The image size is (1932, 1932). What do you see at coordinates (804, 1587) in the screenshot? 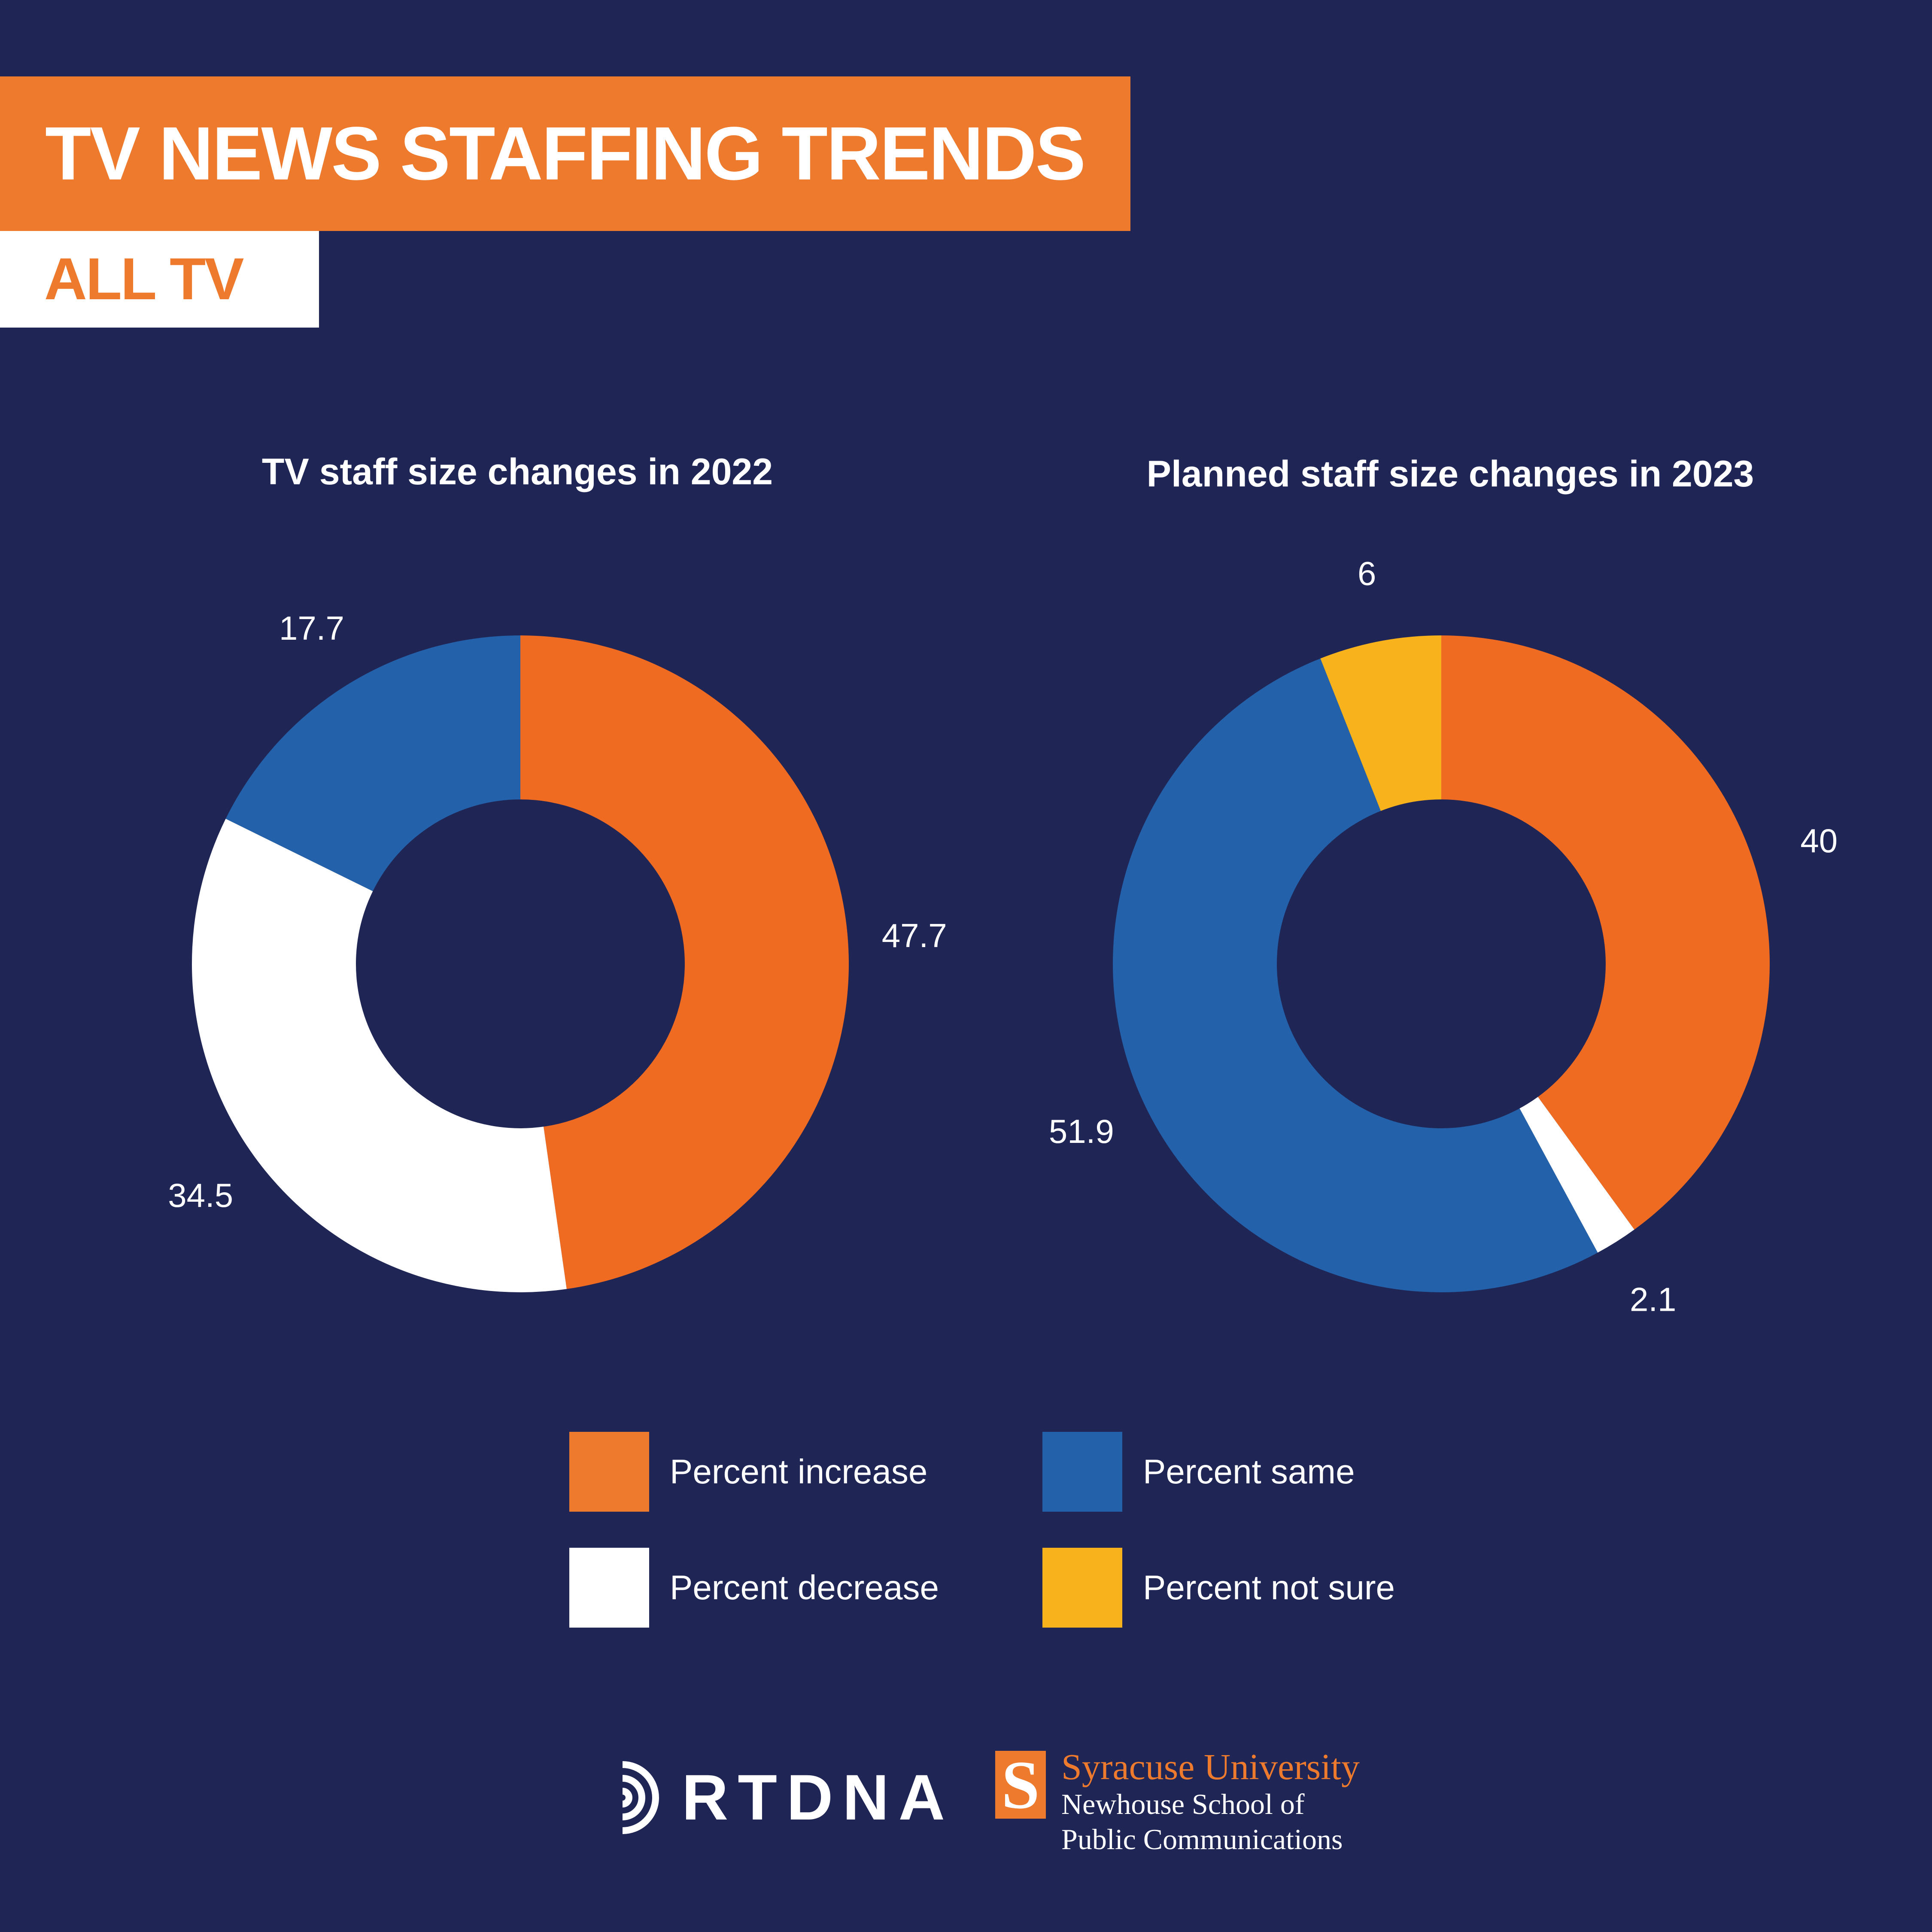
I see `legend-label-decrease: Percent decrease` at bounding box center [804, 1587].